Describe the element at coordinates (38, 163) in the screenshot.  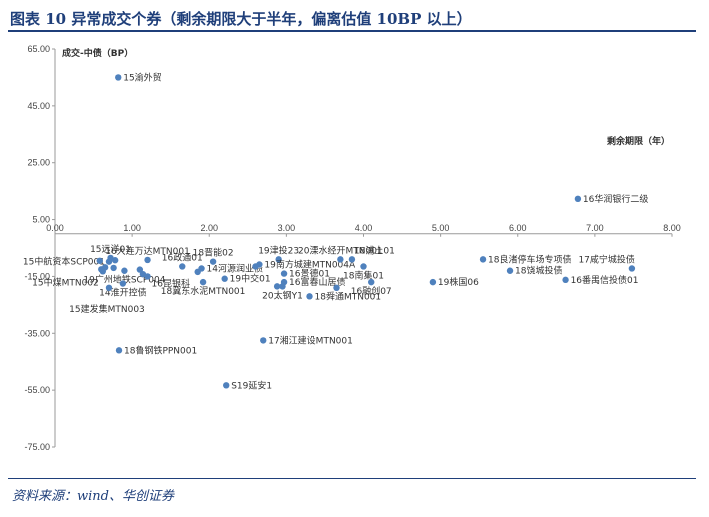
I see `y-tick-label: 25.00` at that location.